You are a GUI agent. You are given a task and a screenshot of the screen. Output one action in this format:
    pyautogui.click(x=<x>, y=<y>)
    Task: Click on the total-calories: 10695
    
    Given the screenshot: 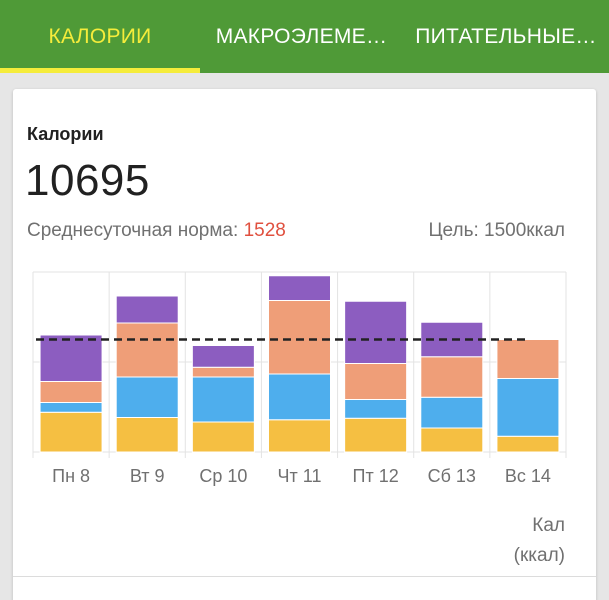 What is the action you would take?
    pyautogui.click(x=87, y=180)
    